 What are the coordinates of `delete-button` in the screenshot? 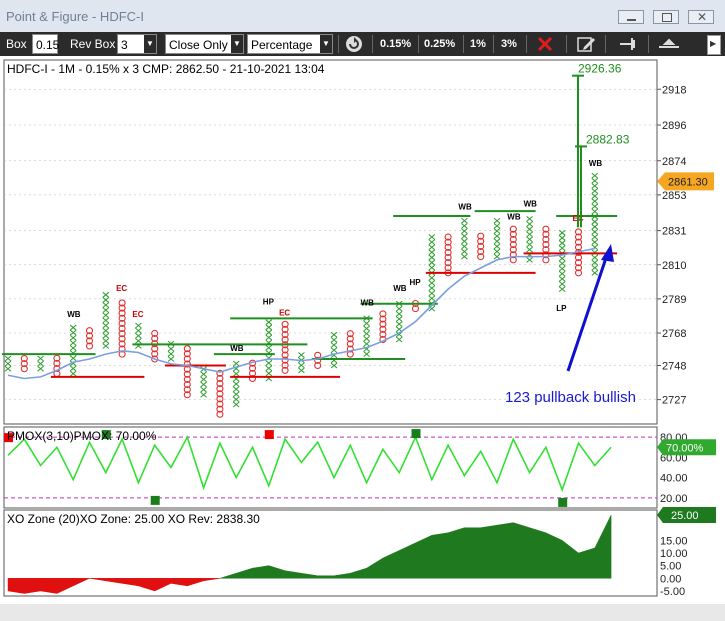 It's located at (545, 44).